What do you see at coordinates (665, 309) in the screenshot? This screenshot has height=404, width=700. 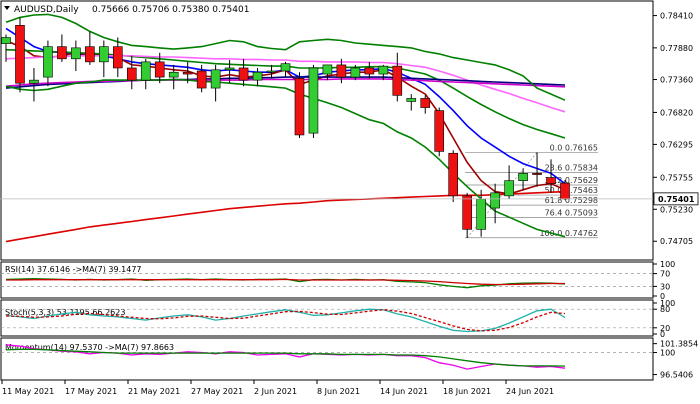 I see `indicator-tick-label: 80` at bounding box center [665, 309].